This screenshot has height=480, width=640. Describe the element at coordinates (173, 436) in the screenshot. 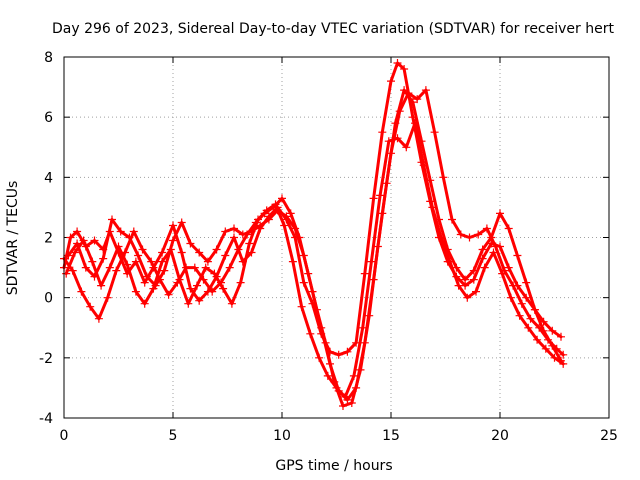

I see `x-tick-label: 5` at that location.